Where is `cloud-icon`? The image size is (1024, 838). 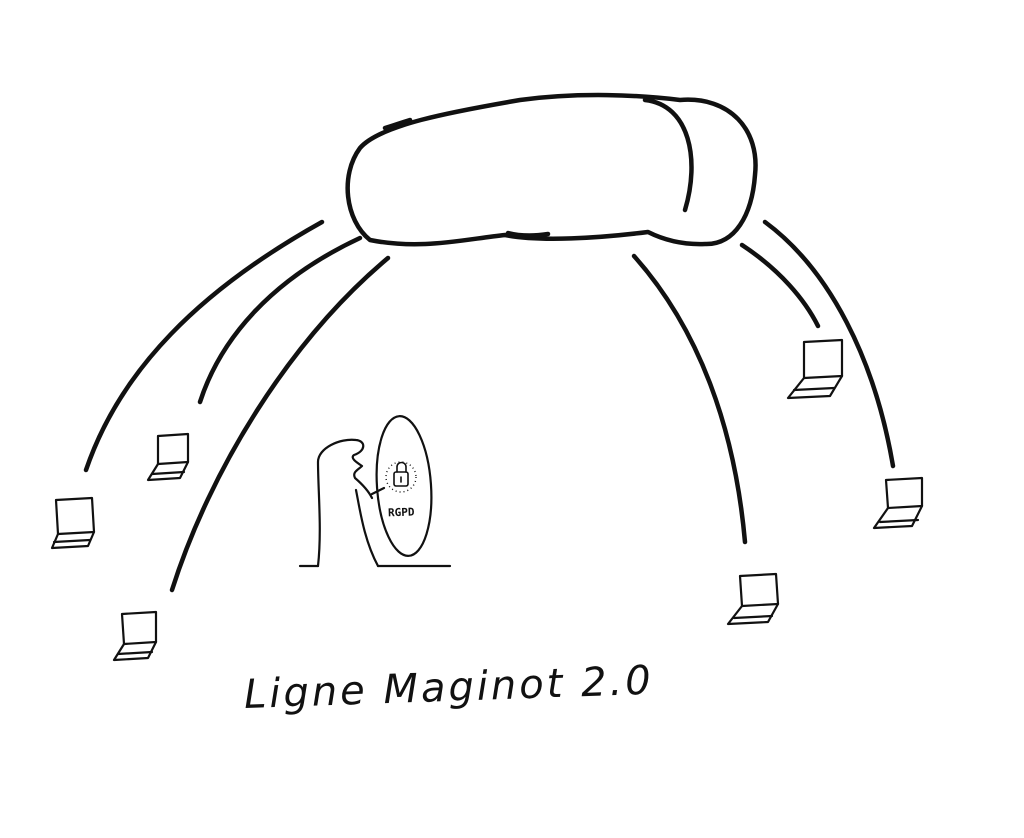
cloud-icon is located at coordinates (551, 169).